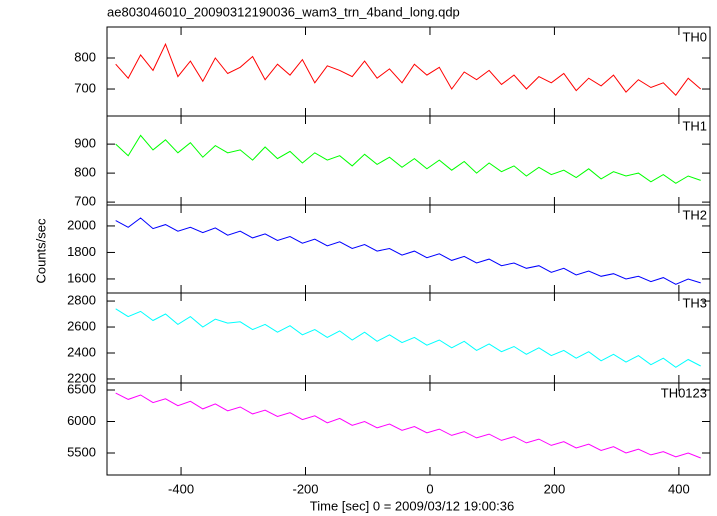 The width and height of the screenshot is (717, 516). What do you see at coordinates (81, 351) in the screenshot?
I see `y-tick-label: 2400` at bounding box center [81, 351].